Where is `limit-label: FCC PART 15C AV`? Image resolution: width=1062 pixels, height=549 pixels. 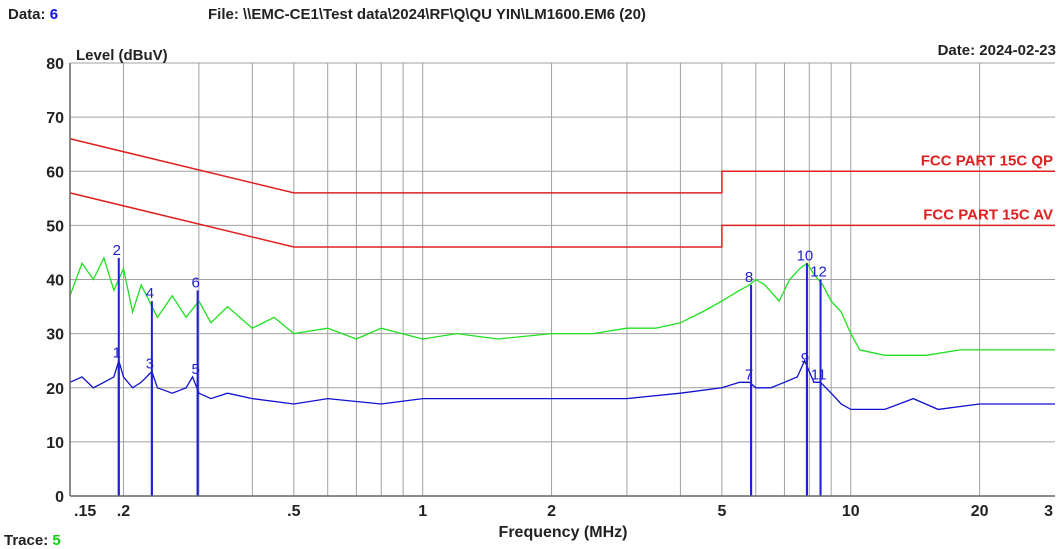
limit-label: FCC PART 15C AV is located at coordinates (988, 214).